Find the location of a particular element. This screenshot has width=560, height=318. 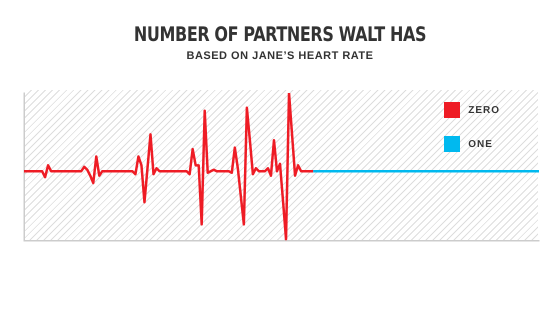

legend-label: ZERO is located at coordinates (484, 110).